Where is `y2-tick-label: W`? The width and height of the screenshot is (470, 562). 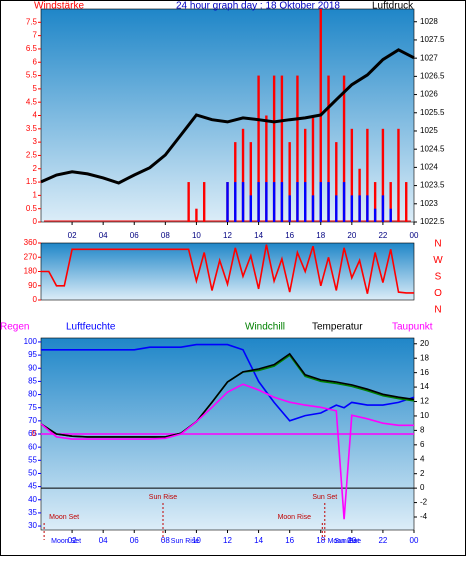
y2-tick-label: W is located at coordinates (438, 260).